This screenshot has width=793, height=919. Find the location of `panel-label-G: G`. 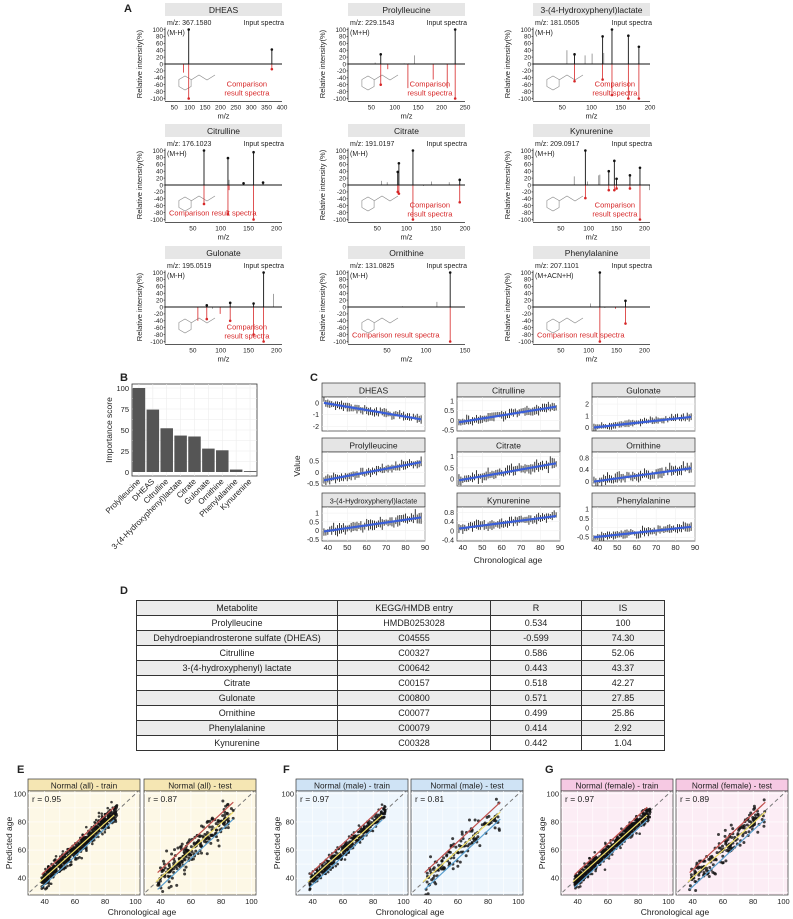

panel-label-G: G is located at coordinates (549, 770).